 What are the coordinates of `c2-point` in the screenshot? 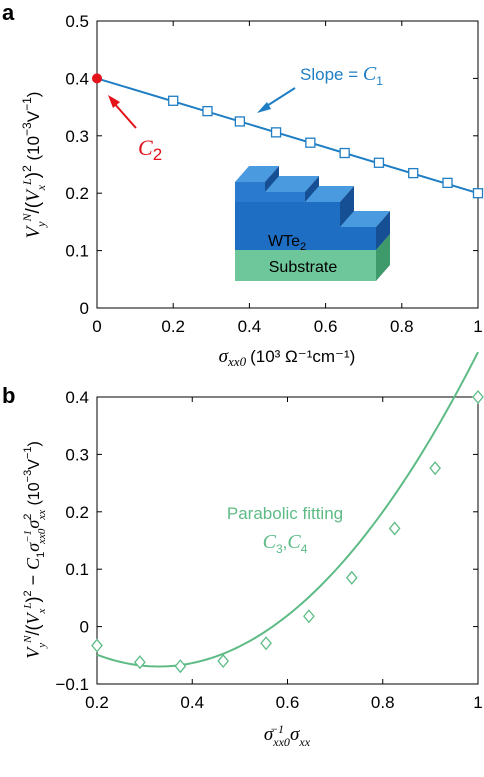 It's located at (97, 78).